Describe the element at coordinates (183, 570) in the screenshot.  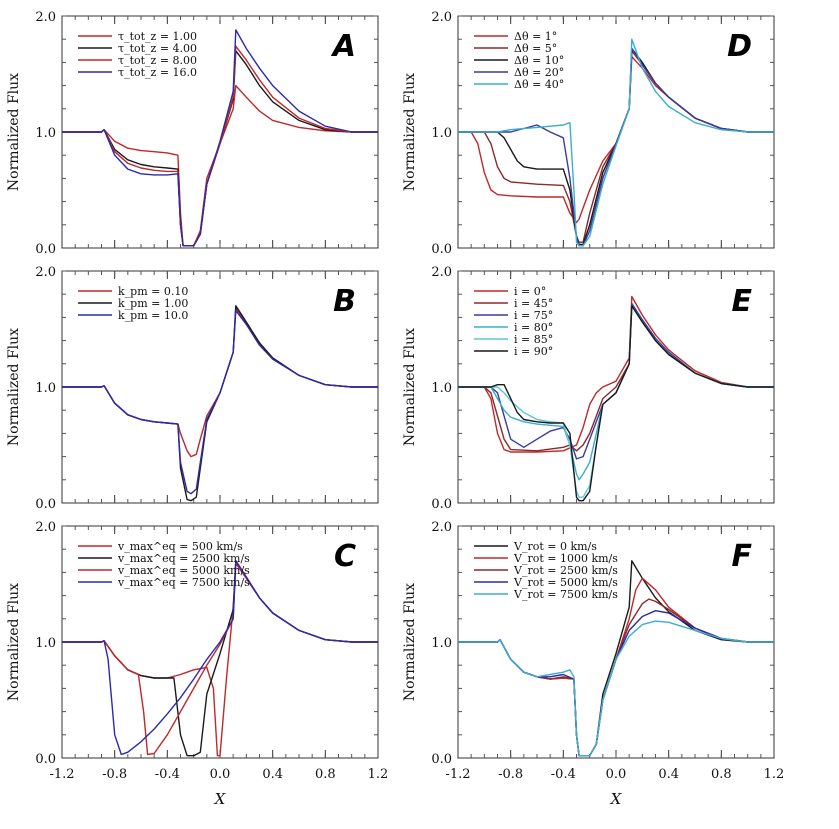
I see `legend-label: v_max^eq = 5000 km/s` at that location.